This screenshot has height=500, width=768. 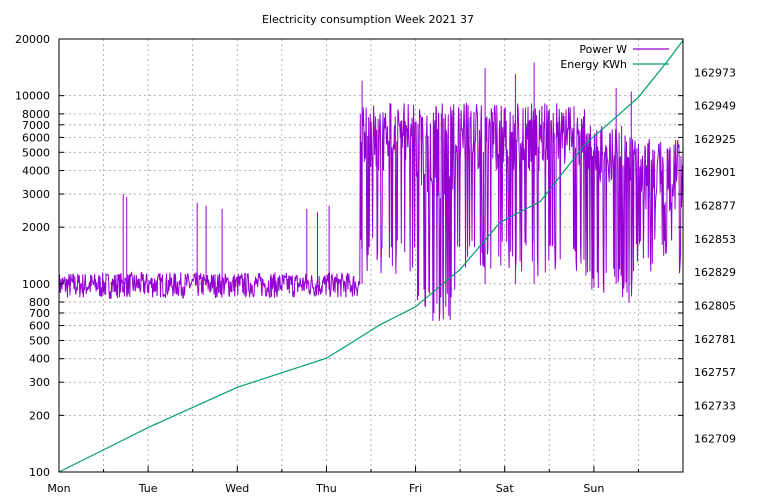 I want to click on y2-tick-label: 162733, so click(x=715, y=405).